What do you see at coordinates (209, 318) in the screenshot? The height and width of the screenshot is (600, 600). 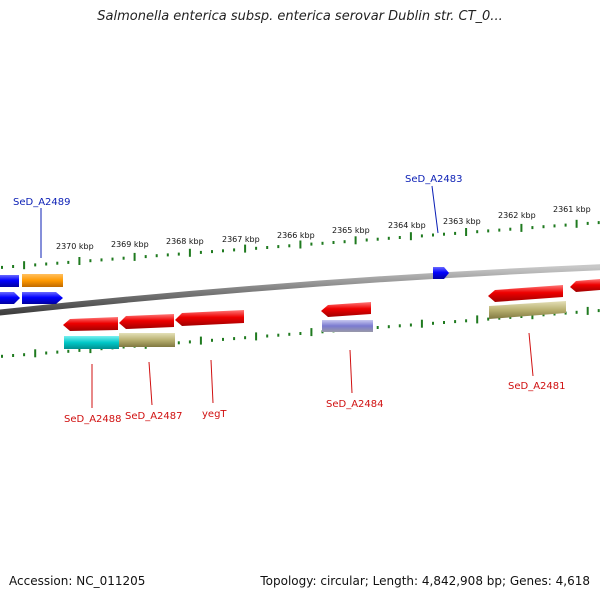 I see `gene-feature-yegt` at bounding box center [209, 318].